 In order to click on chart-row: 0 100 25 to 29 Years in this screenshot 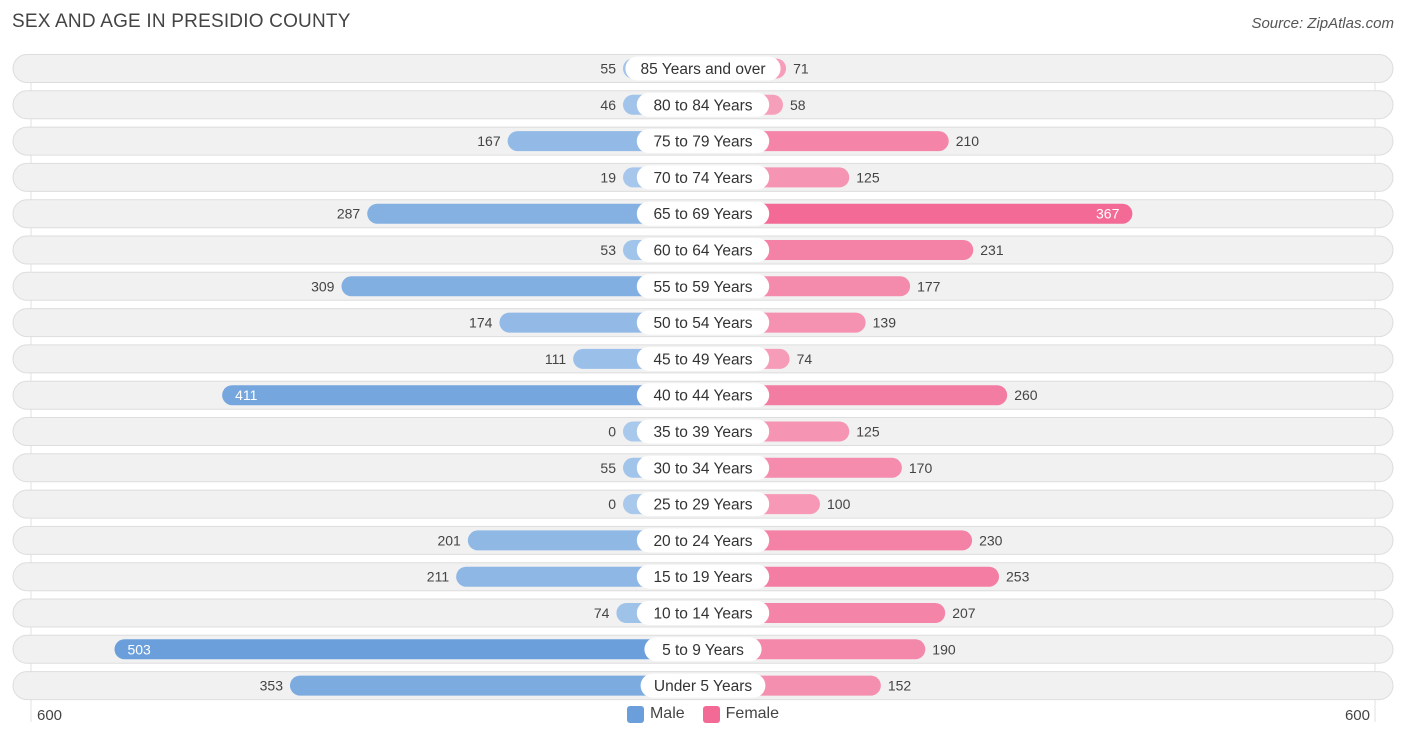, I will do `click(703, 504)`.